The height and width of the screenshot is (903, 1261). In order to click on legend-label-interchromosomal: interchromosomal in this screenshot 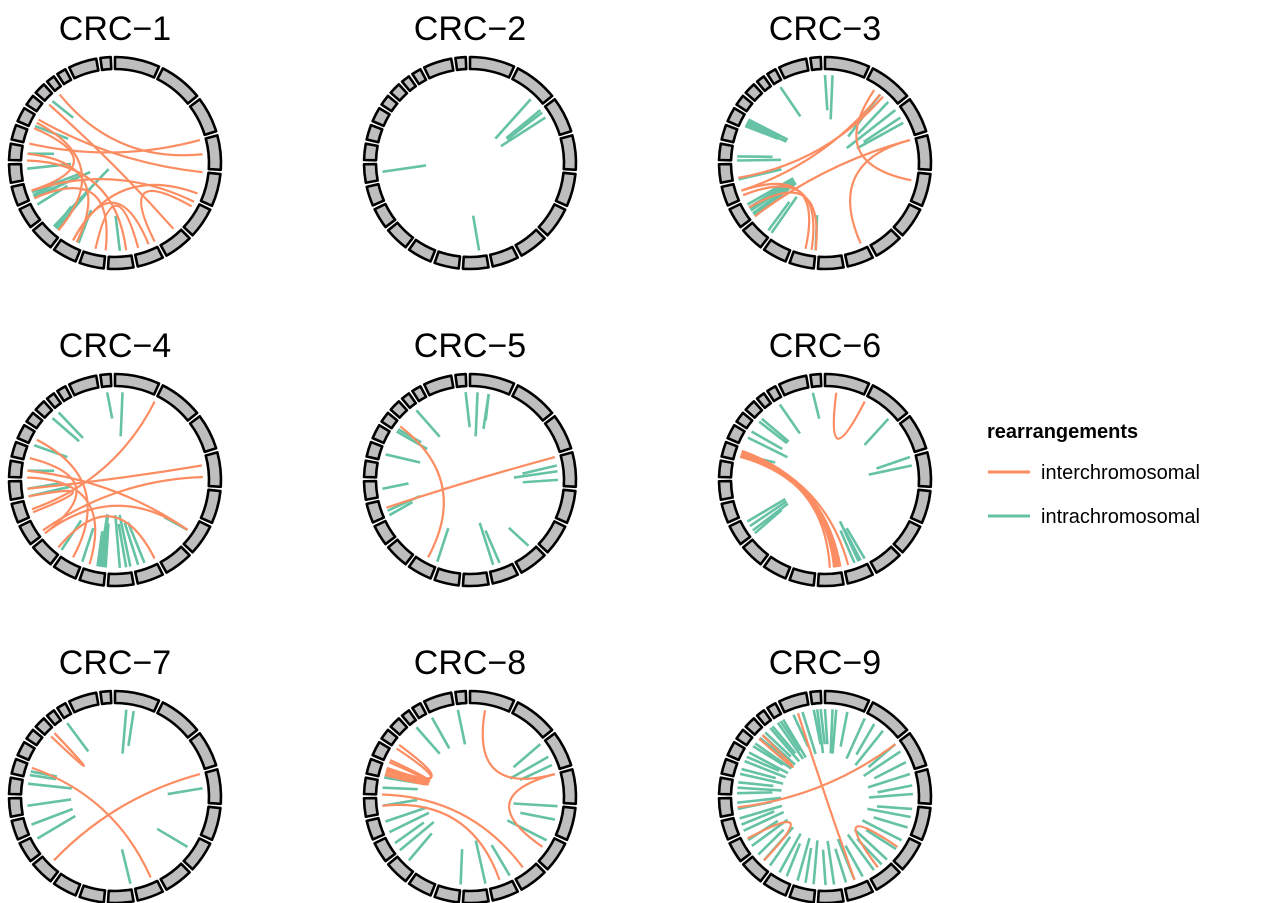, I will do `click(1120, 473)`.